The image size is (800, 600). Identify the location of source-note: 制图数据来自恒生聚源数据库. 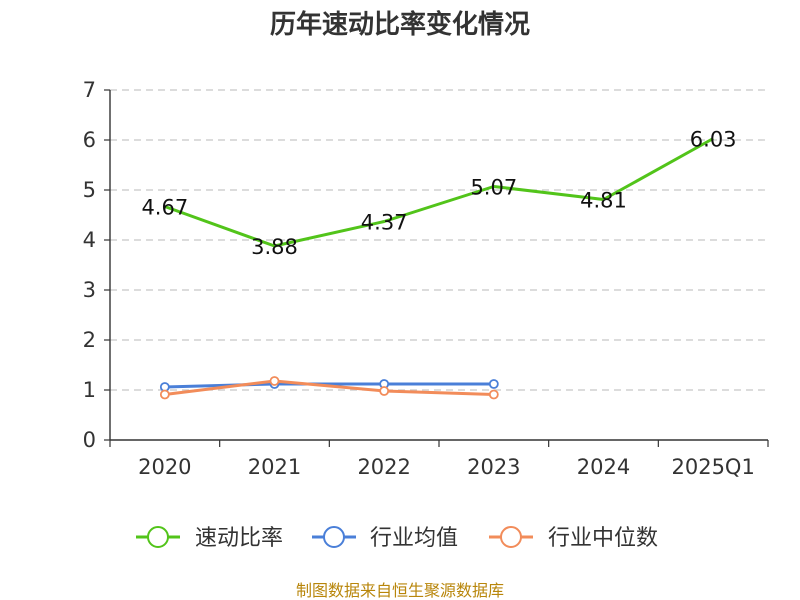
(400, 590).